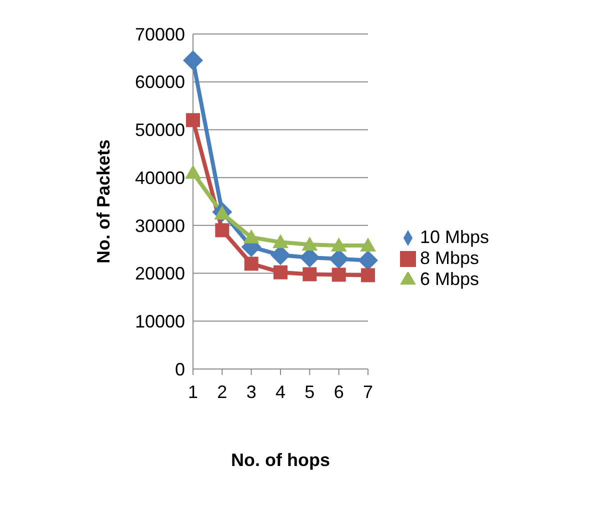  I want to click on y-tick-label: 10000, so click(159, 322).